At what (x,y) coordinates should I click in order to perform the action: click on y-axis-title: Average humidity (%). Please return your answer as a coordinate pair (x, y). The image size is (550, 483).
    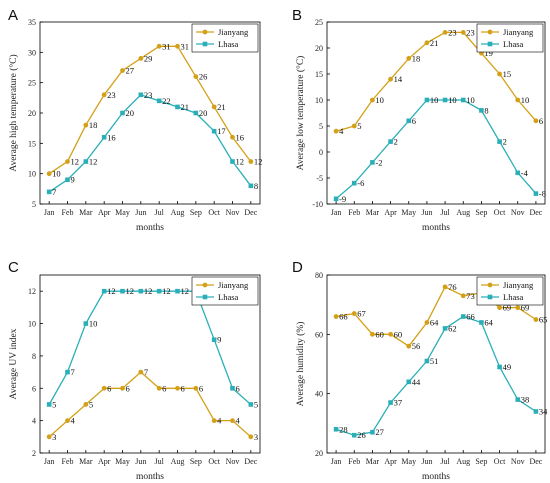
    Looking at the image, I should click on (300, 364).